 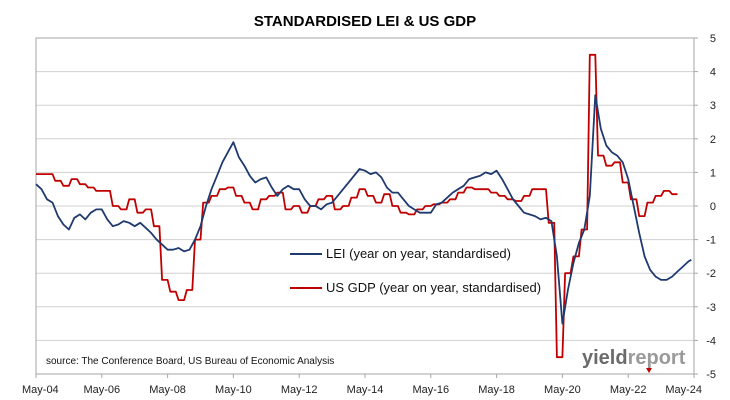 What do you see at coordinates (713, 207) in the screenshot?
I see `y-tick-label: 0` at bounding box center [713, 207].